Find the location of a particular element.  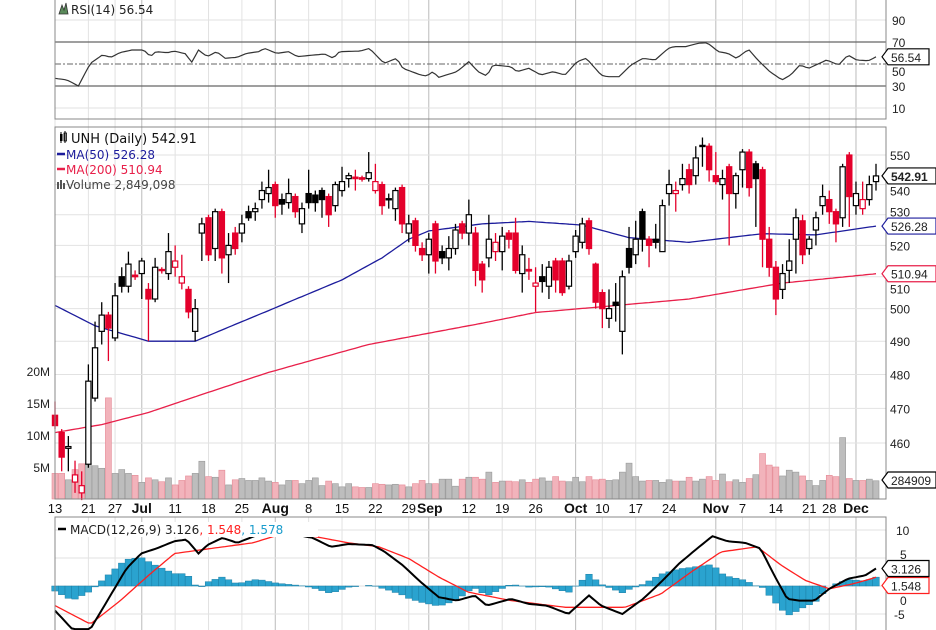

macd-signal-line is located at coordinates (465, 579).